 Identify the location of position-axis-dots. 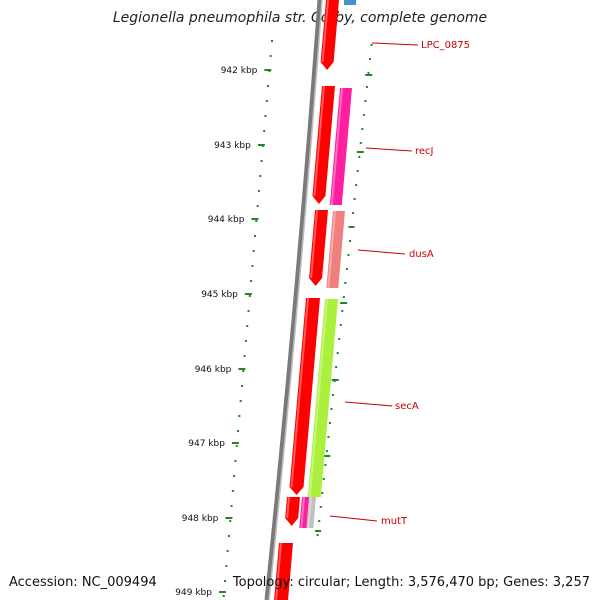
(247, 318).